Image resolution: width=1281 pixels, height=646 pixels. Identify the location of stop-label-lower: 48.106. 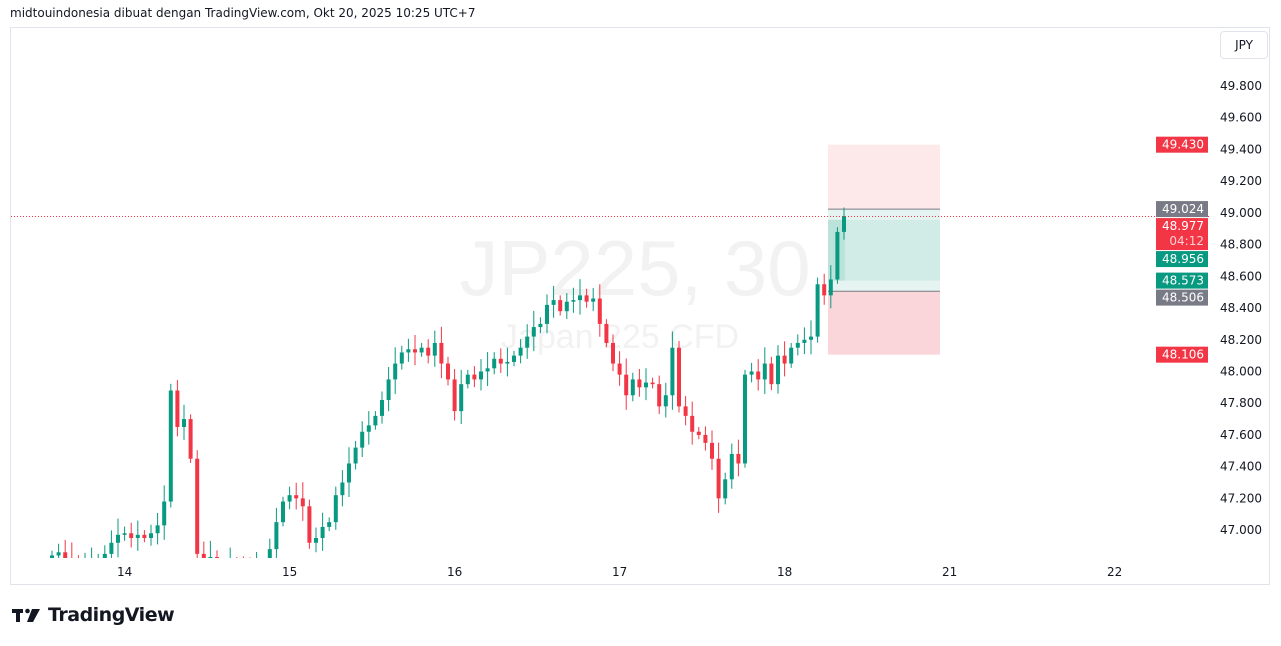
(1182, 354).